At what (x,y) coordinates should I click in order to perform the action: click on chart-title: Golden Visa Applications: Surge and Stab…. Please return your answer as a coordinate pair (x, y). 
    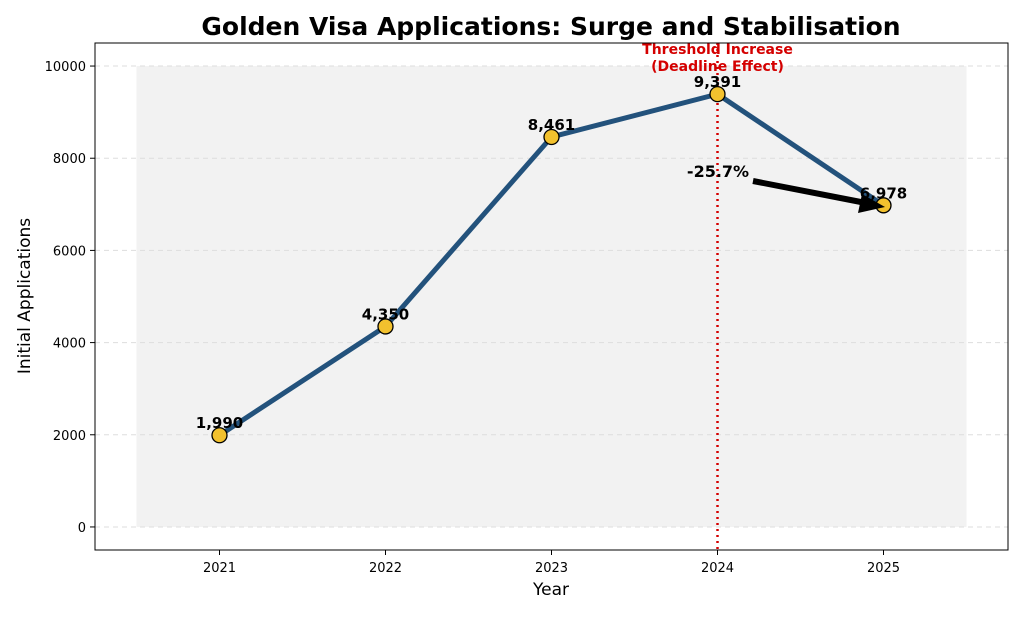
    Looking at the image, I should click on (550, 26).